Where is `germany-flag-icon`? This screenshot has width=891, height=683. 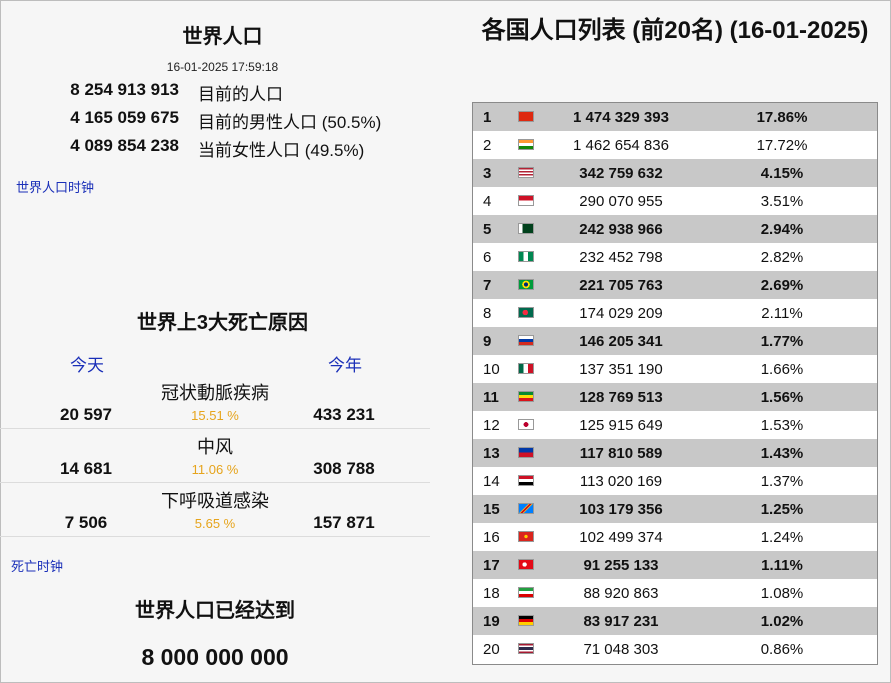 germany-flag-icon is located at coordinates (526, 620).